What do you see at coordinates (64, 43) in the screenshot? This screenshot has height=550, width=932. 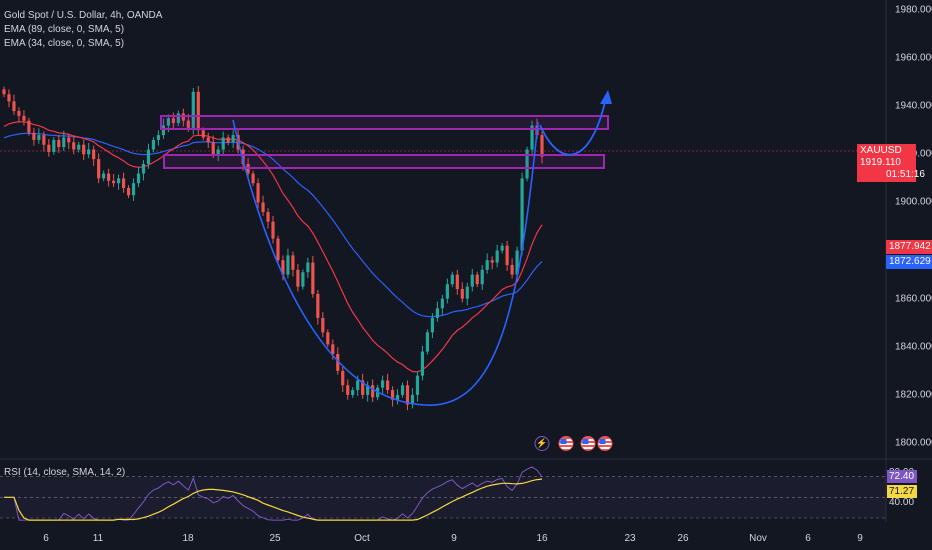 I see `ema-34-legend: EMA (34, close, 0, SMA, 5)` at bounding box center [64, 43].